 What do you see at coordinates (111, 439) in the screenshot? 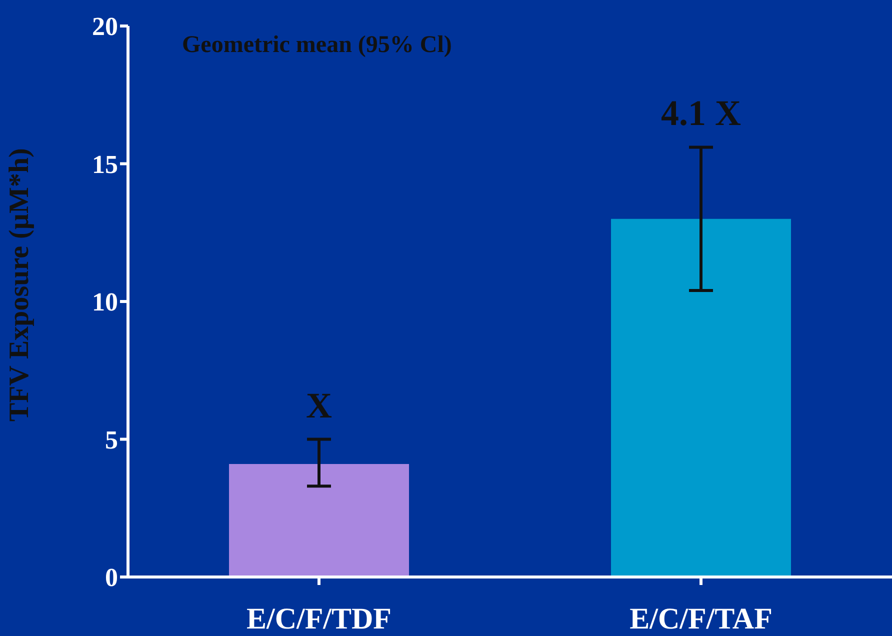
I see `y-tick-label: 5` at bounding box center [111, 439].